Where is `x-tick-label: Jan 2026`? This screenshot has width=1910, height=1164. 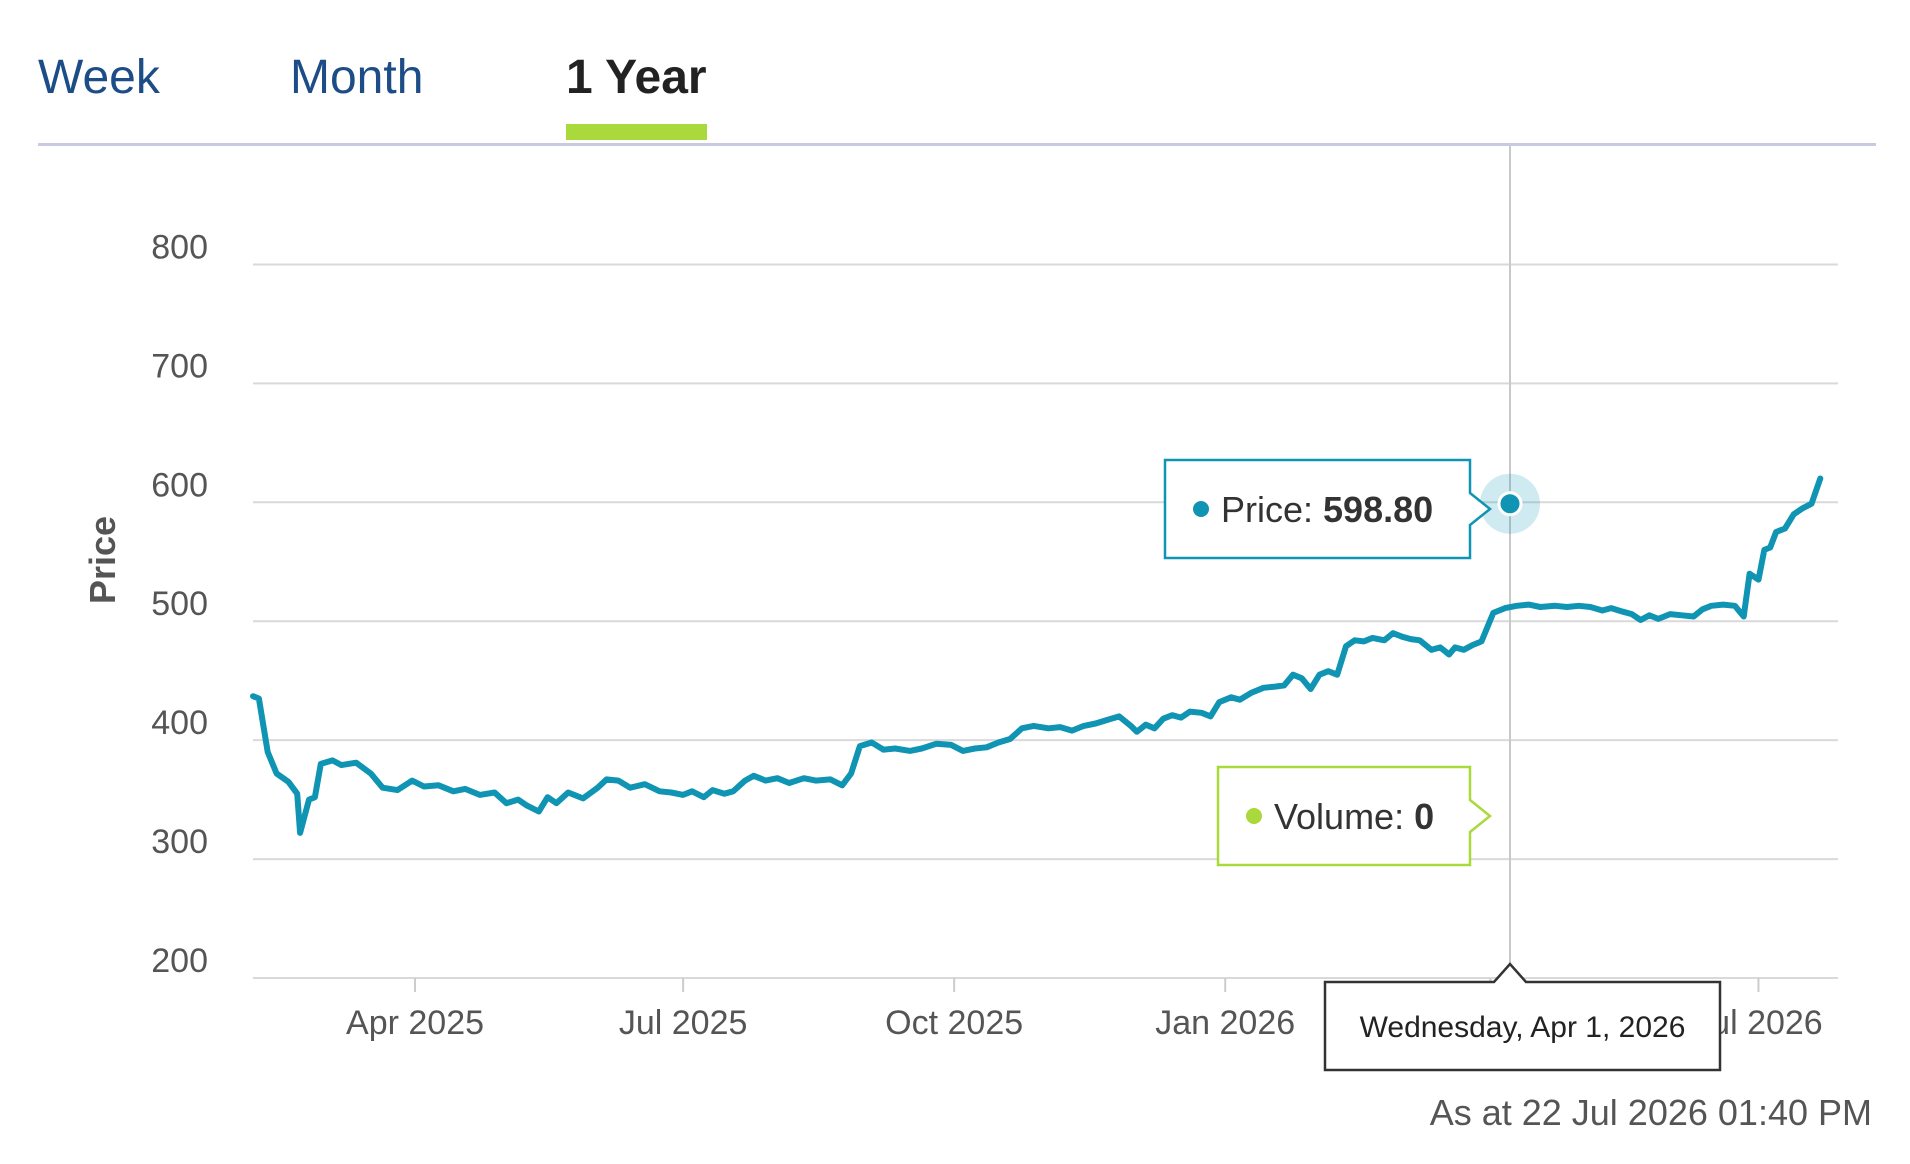 x-tick-label: Jan 2026 is located at coordinates (1225, 1023).